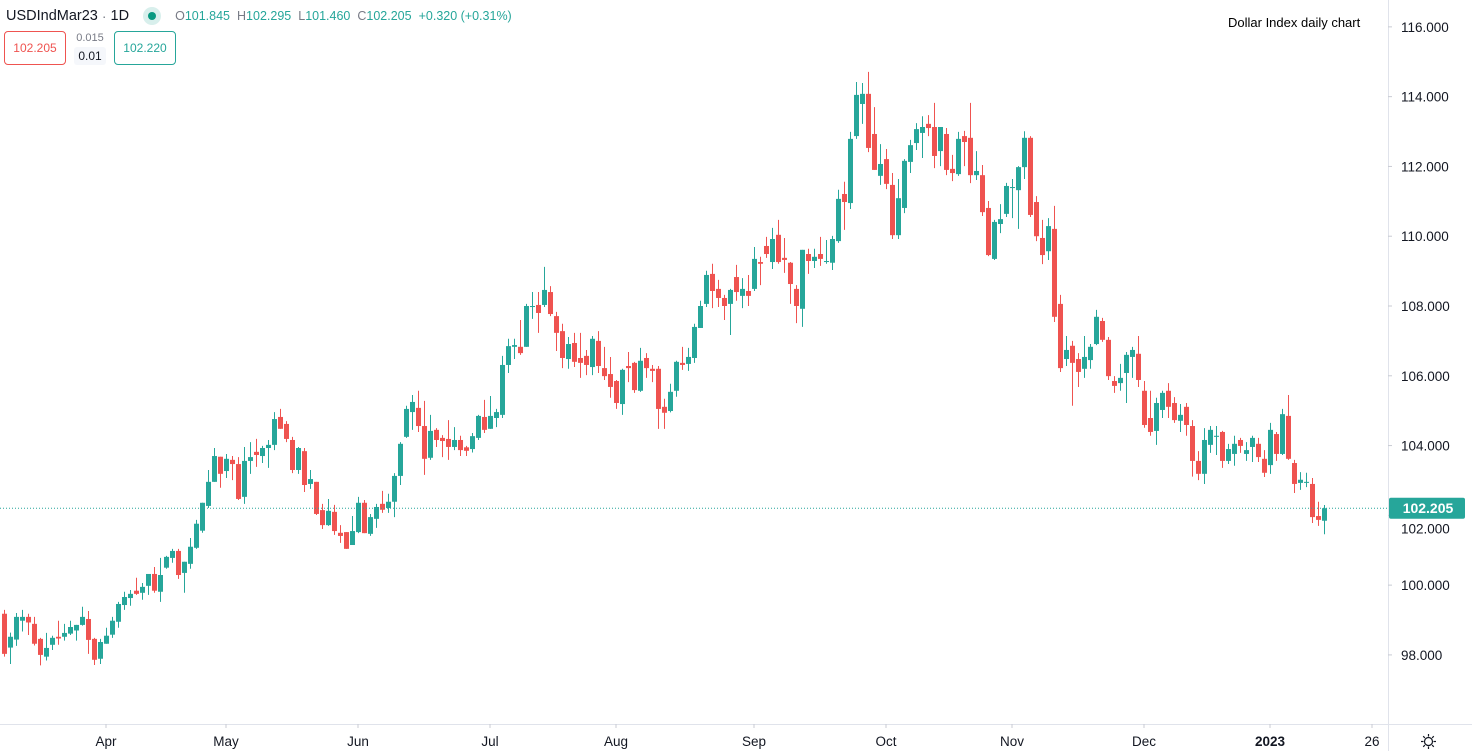  Describe the element at coordinates (120, 16) in the screenshot. I see `interval: 1D` at that location.